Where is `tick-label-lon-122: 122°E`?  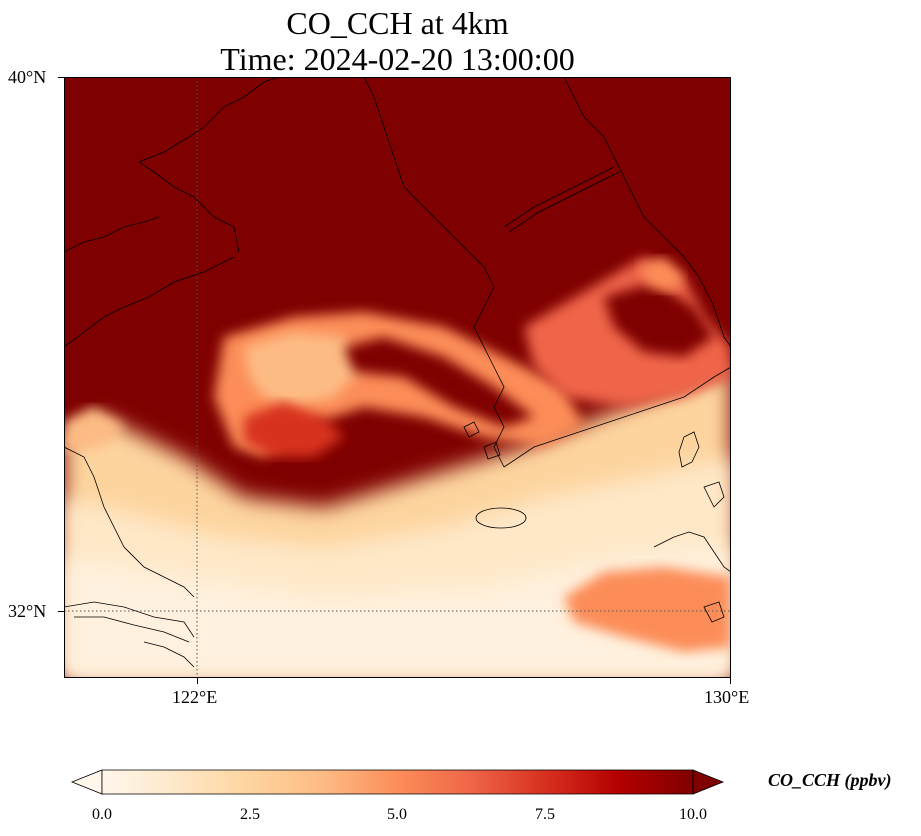
tick-label-lon-122: 122°E is located at coordinates (195, 697).